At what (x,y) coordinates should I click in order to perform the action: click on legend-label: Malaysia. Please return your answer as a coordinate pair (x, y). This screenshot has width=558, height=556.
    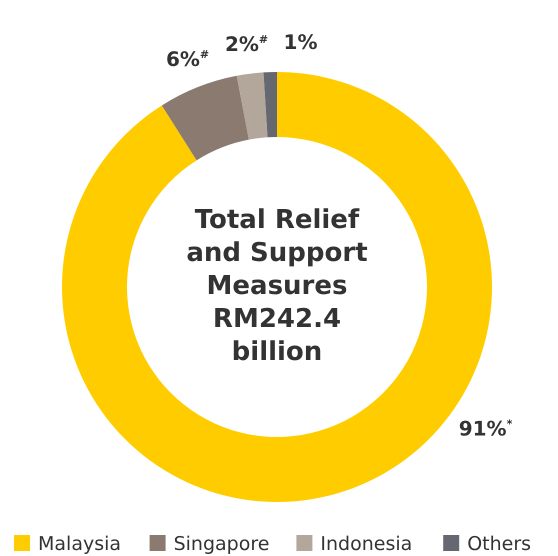
    Looking at the image, I should click on (80, 544).